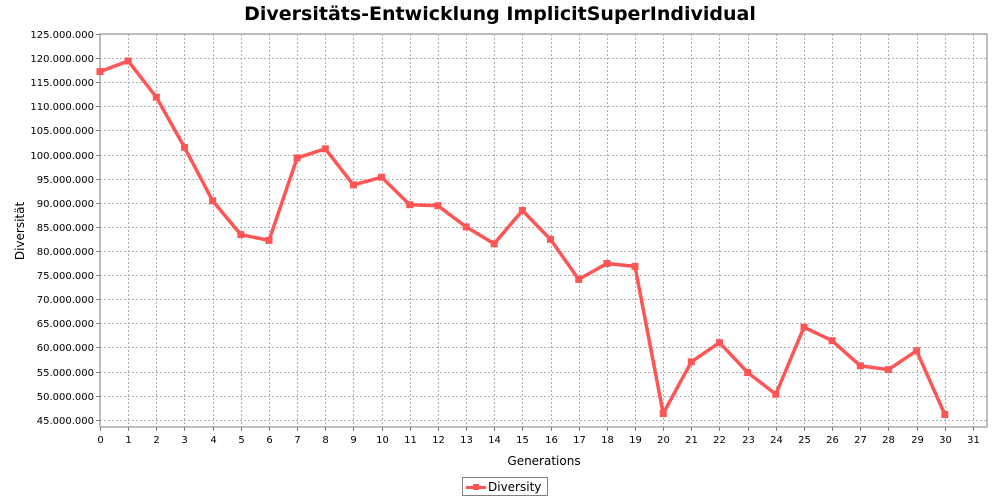  Describe the element at coordinates (973, 440) in the screenshot. I see `x-tick-label: 31` at that location.